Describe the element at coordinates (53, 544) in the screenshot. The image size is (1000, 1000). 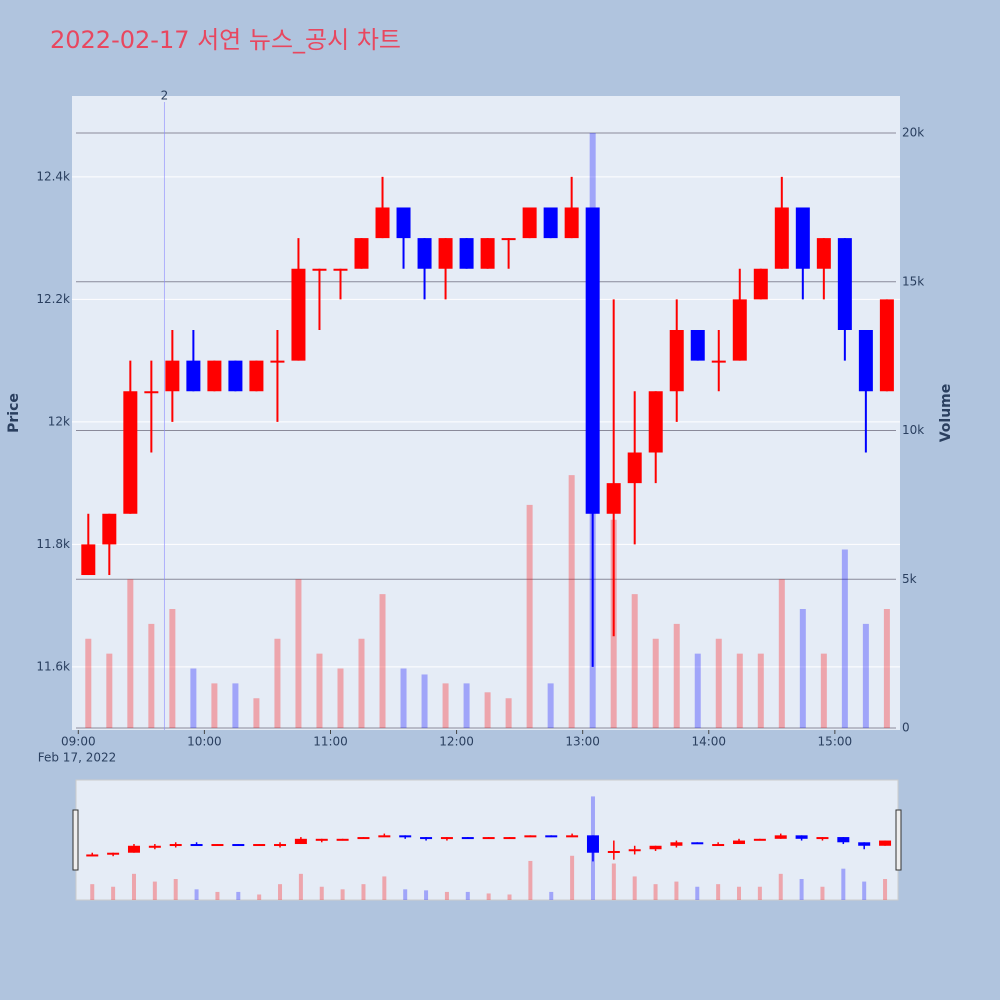
I see `y-tick-label: 11.8k` at that location.